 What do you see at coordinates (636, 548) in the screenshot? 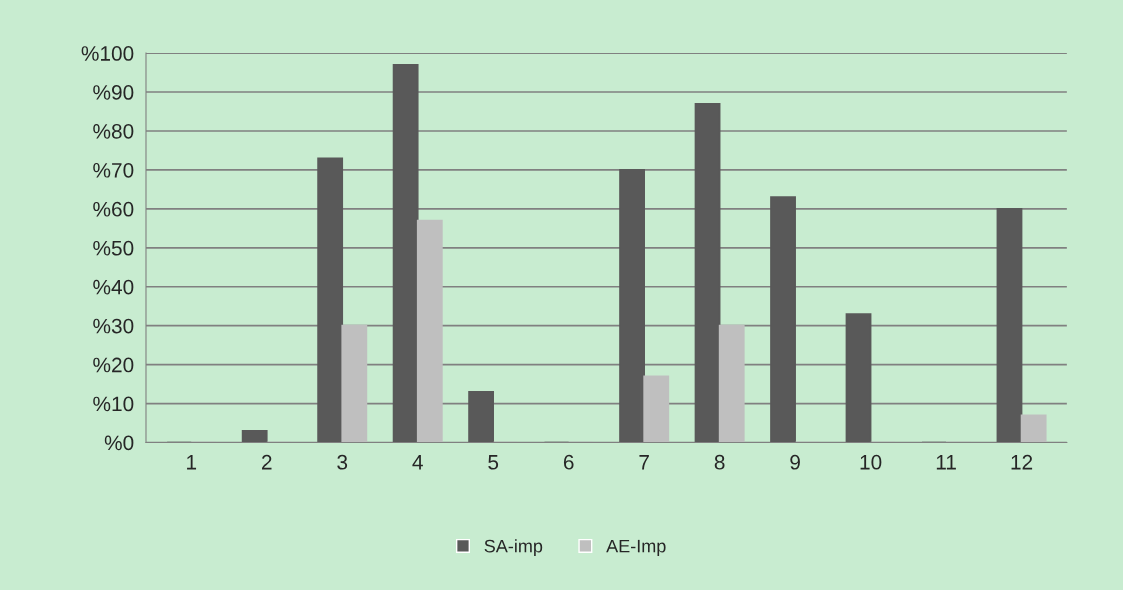
I see `legend-label: AE-Imp` at bounding box center [636, 548].